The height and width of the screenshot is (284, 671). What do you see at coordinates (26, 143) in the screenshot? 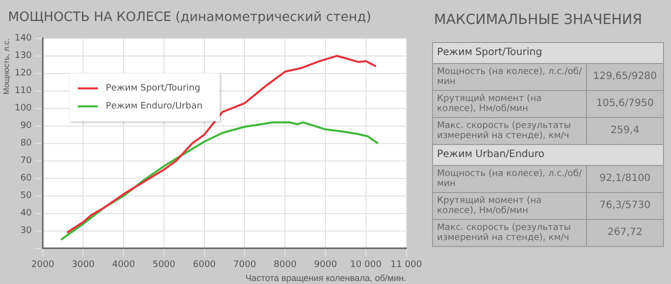
I see `y-tick-label: 80` at bounding box center [26, 143].